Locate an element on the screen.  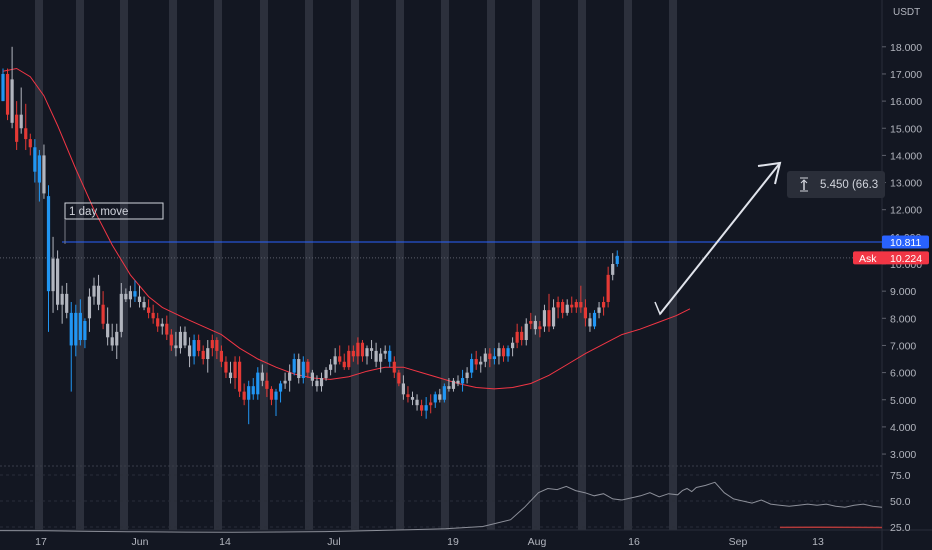
ask-badge: Ask 10.224 is located at coordinates (891, 258).